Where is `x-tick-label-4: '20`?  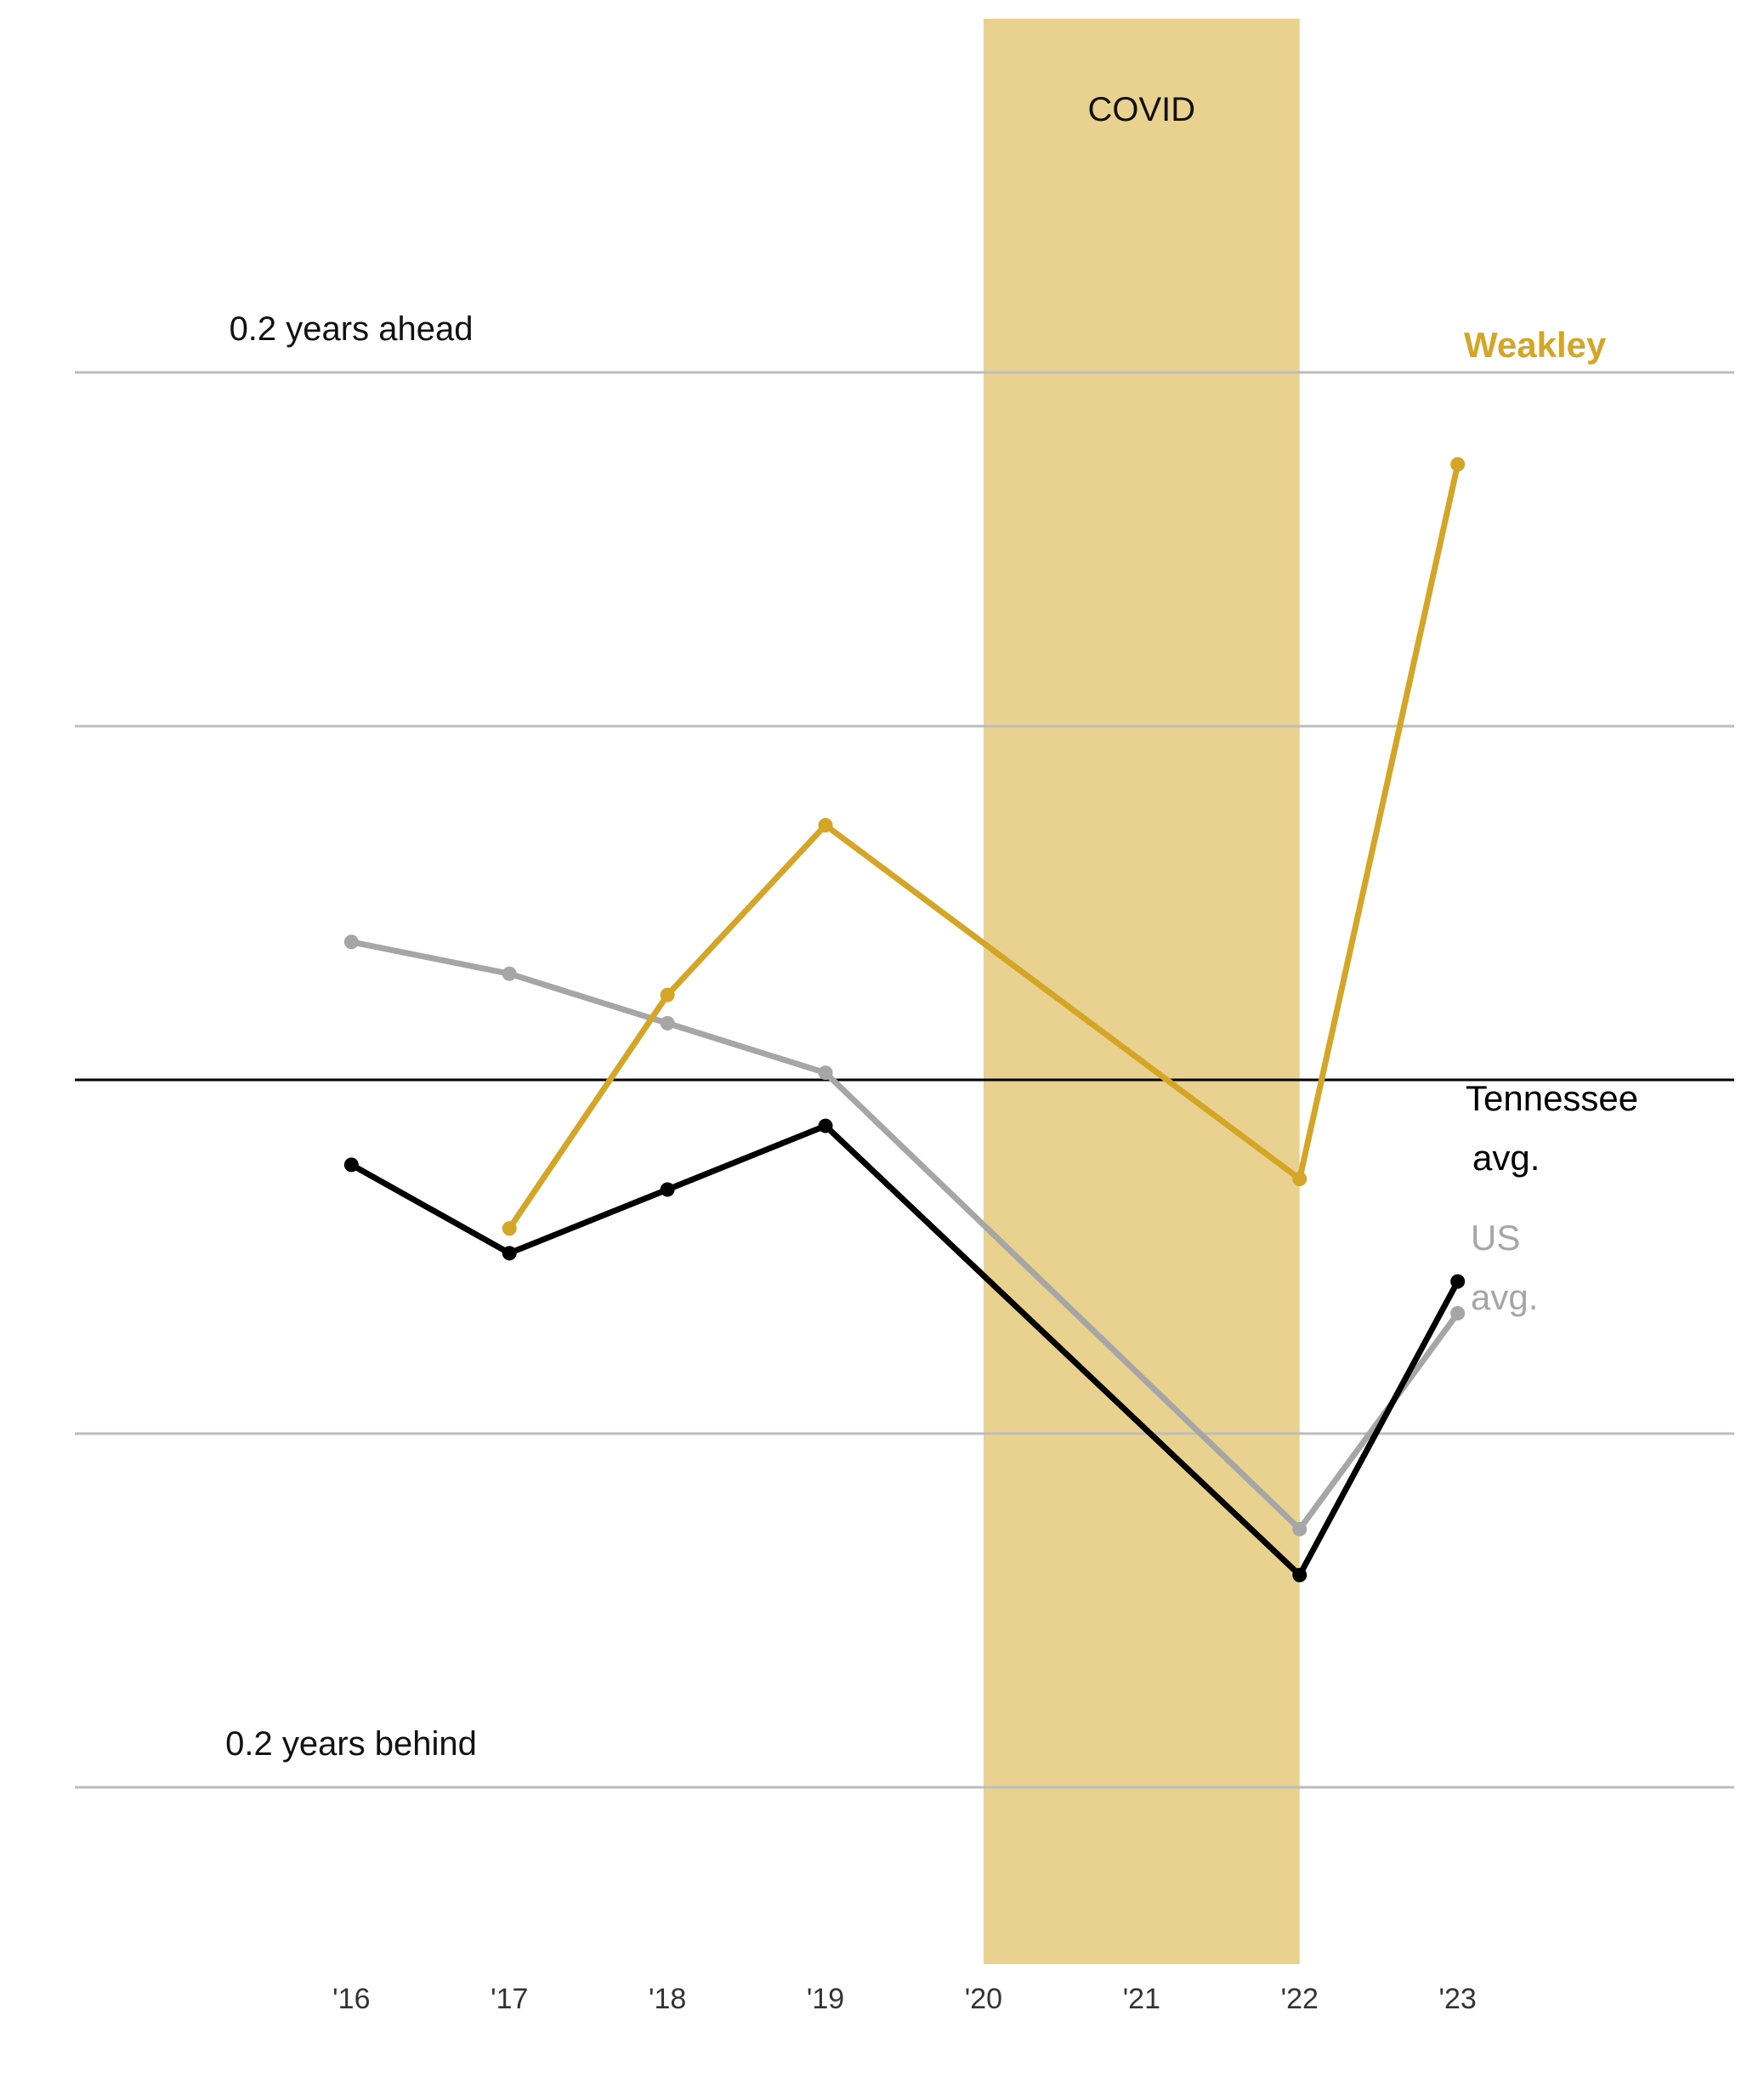 x-tick-label-4: '20 is located at coordinates (984, 1999).